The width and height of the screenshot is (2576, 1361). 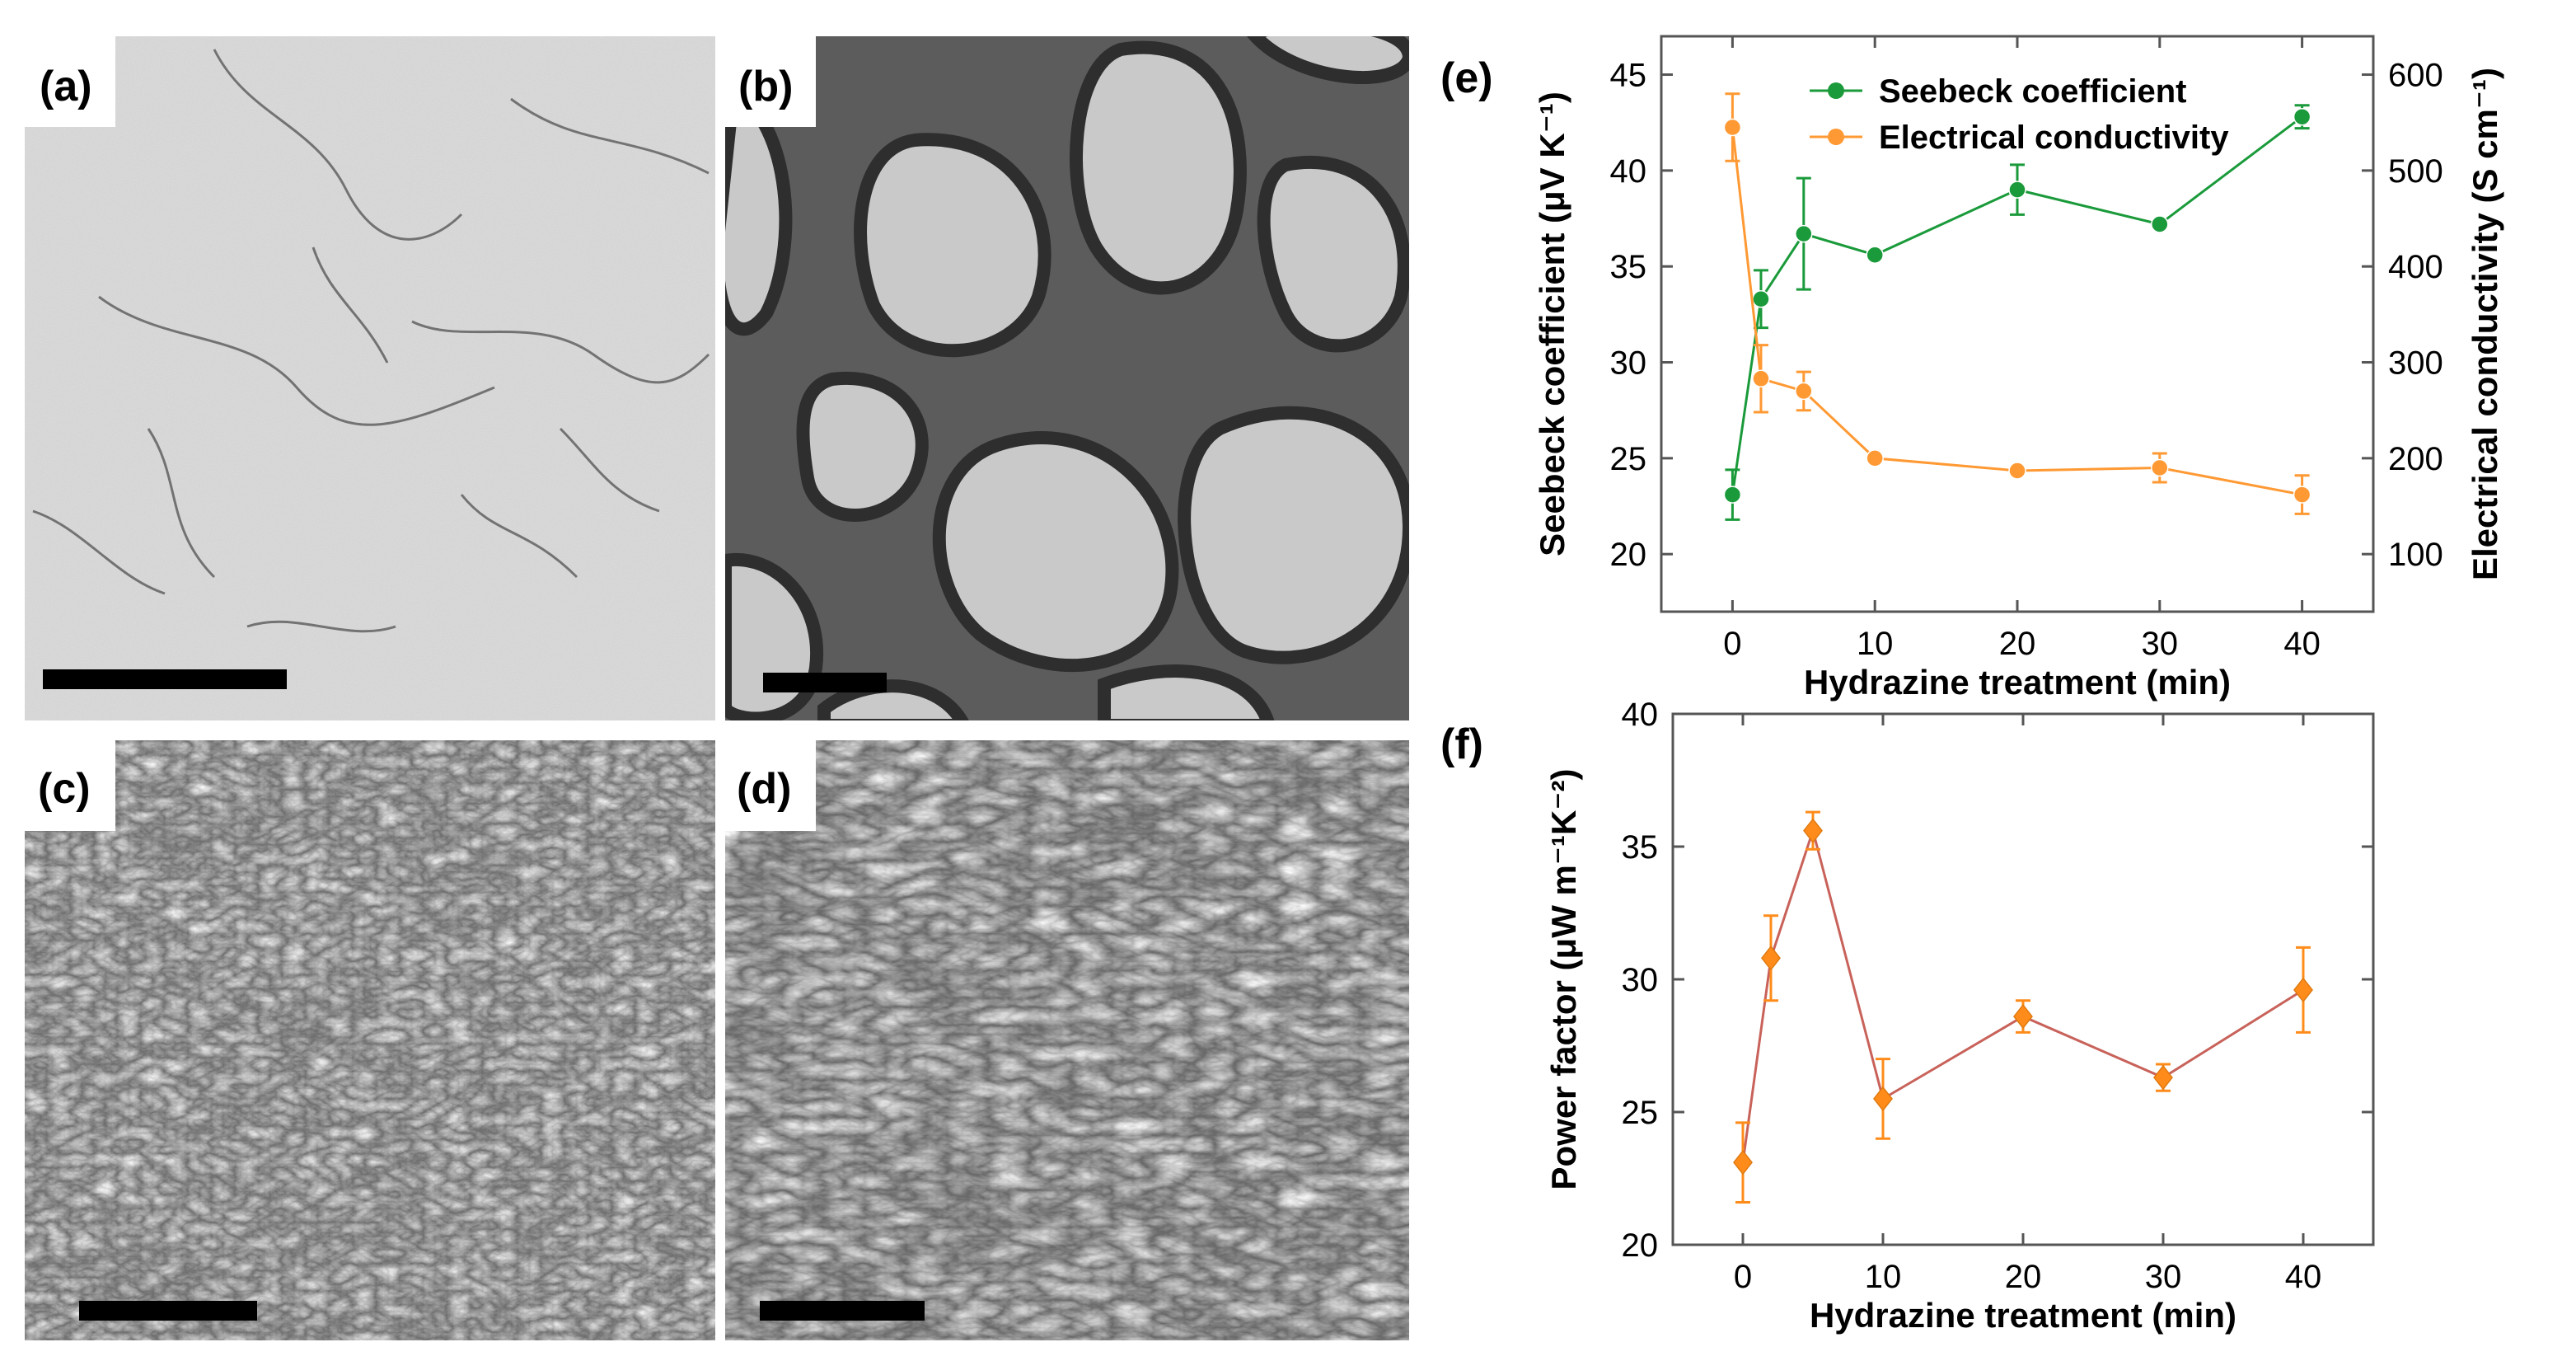 I want to click on y2-tick-label: 300, so click(x=2415, y=363).